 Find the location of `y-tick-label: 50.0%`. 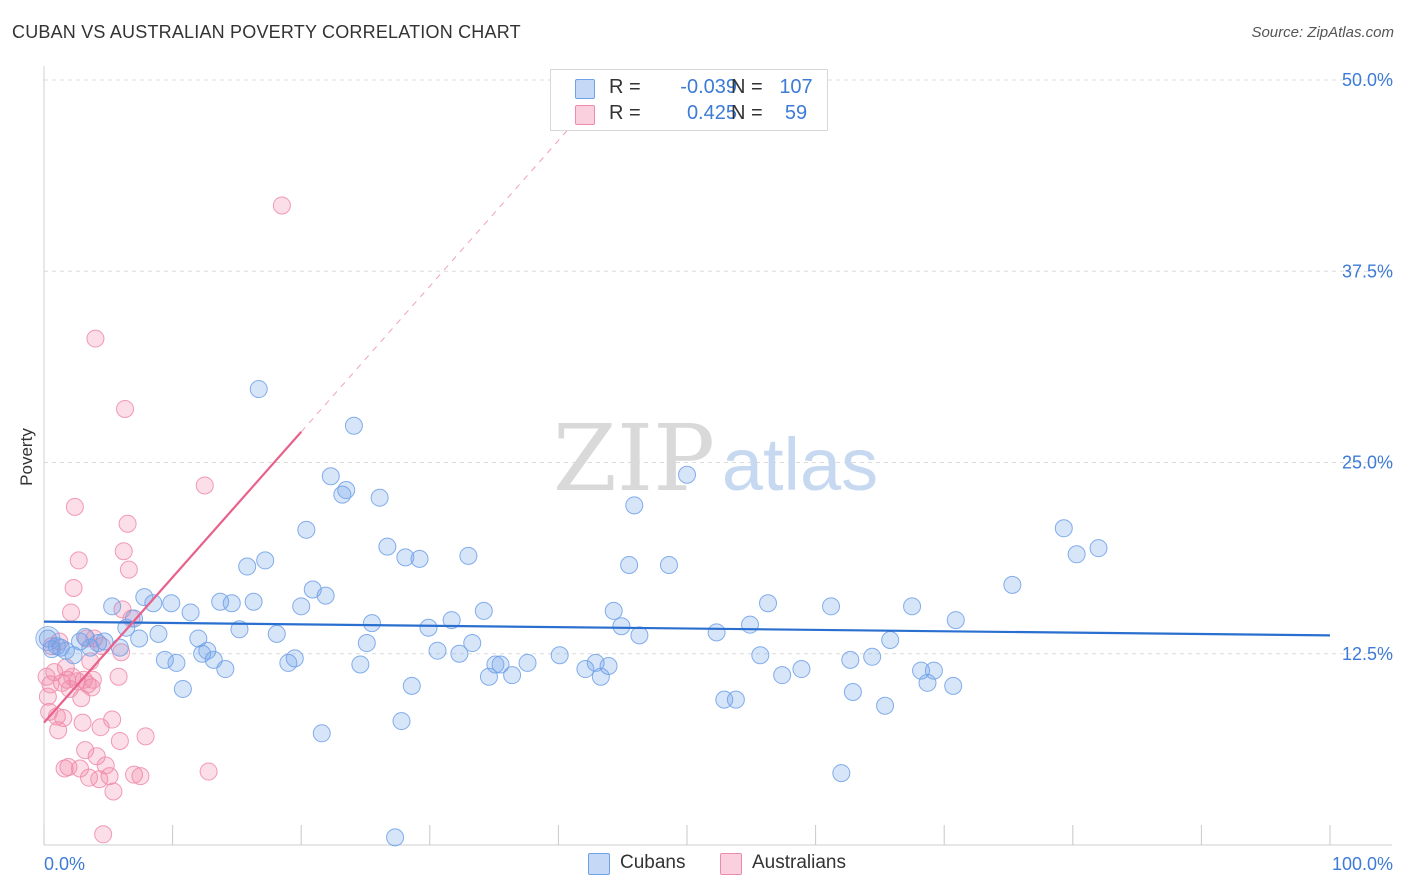

y-tick-label: 50.0% is located at coordinates (1367, 80).